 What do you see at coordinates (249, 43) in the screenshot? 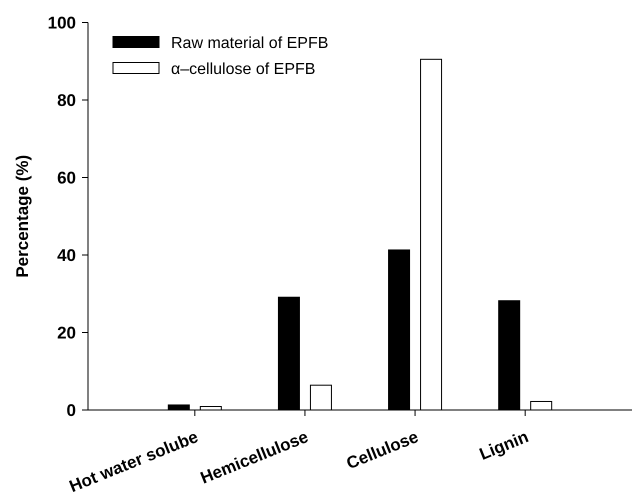
I see `legend-label: Raw material of EPFB` at bounding box center [249, 43].